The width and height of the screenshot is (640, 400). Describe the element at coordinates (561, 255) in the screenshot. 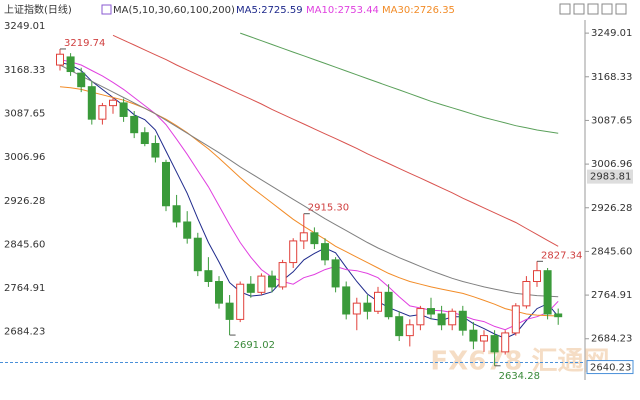

I see `annotation: 2827.34` at that location.